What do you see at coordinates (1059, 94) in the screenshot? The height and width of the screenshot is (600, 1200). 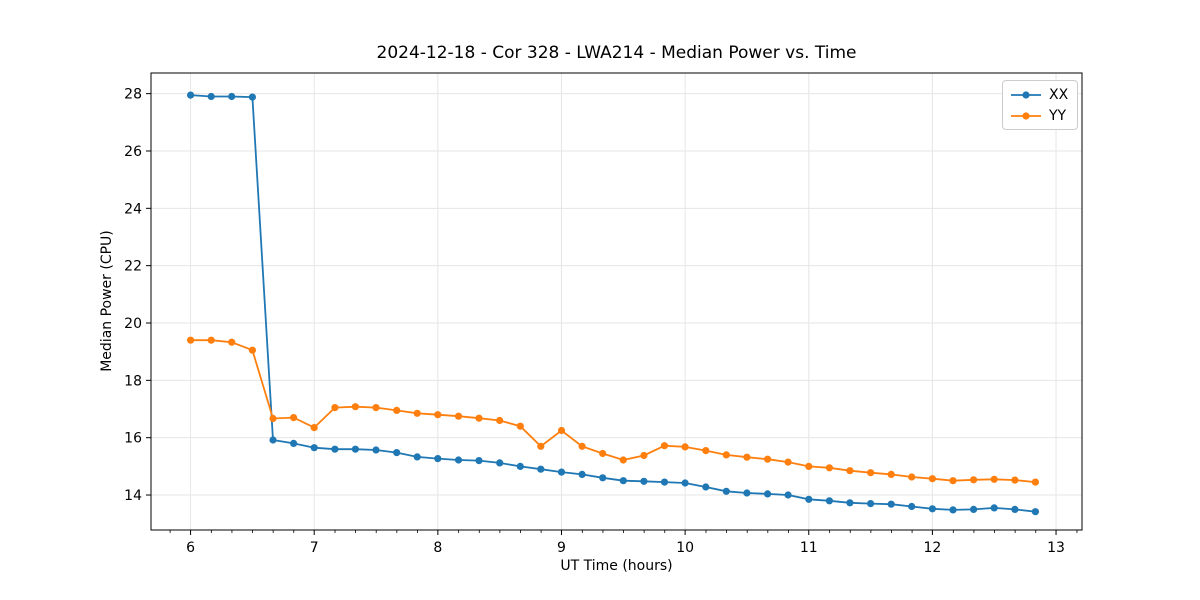 I see `legend-label: XX` at bounding box center [1059, 94].